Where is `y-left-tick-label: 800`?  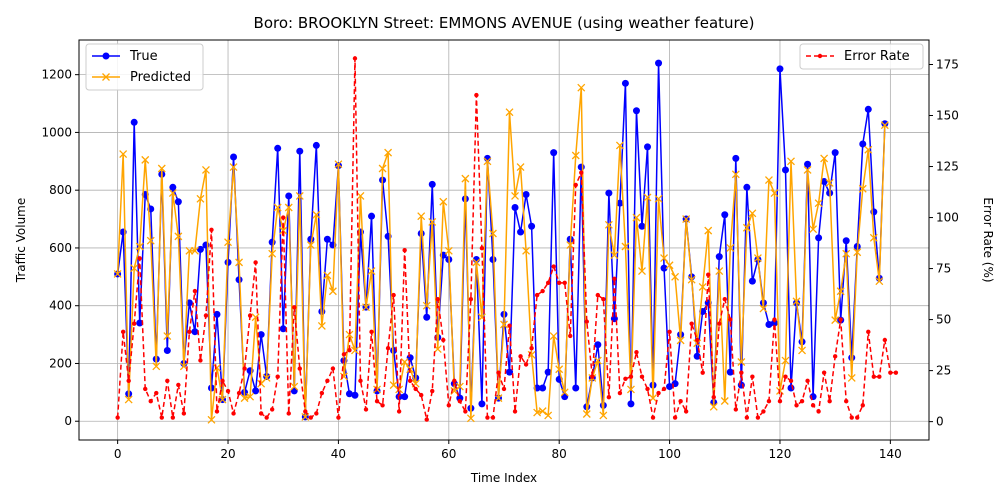 y-left-tick-label: 800 is located at coordinates (60, 190).